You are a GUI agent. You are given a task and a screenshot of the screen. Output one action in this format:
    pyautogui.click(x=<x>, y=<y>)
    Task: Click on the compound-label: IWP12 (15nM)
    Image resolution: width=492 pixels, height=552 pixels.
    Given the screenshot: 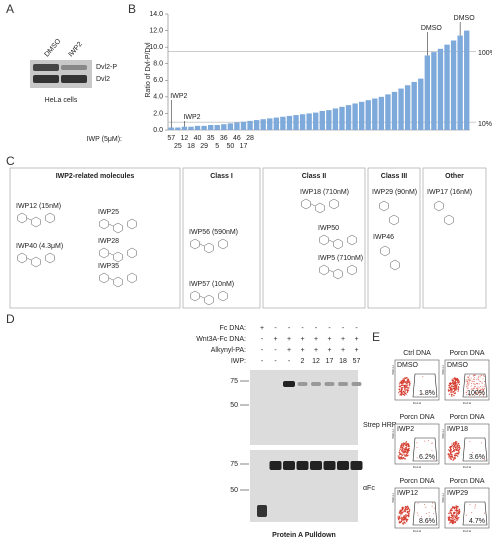 What is the action you would take?
    pyautogui.click(x=38, y=206)
    